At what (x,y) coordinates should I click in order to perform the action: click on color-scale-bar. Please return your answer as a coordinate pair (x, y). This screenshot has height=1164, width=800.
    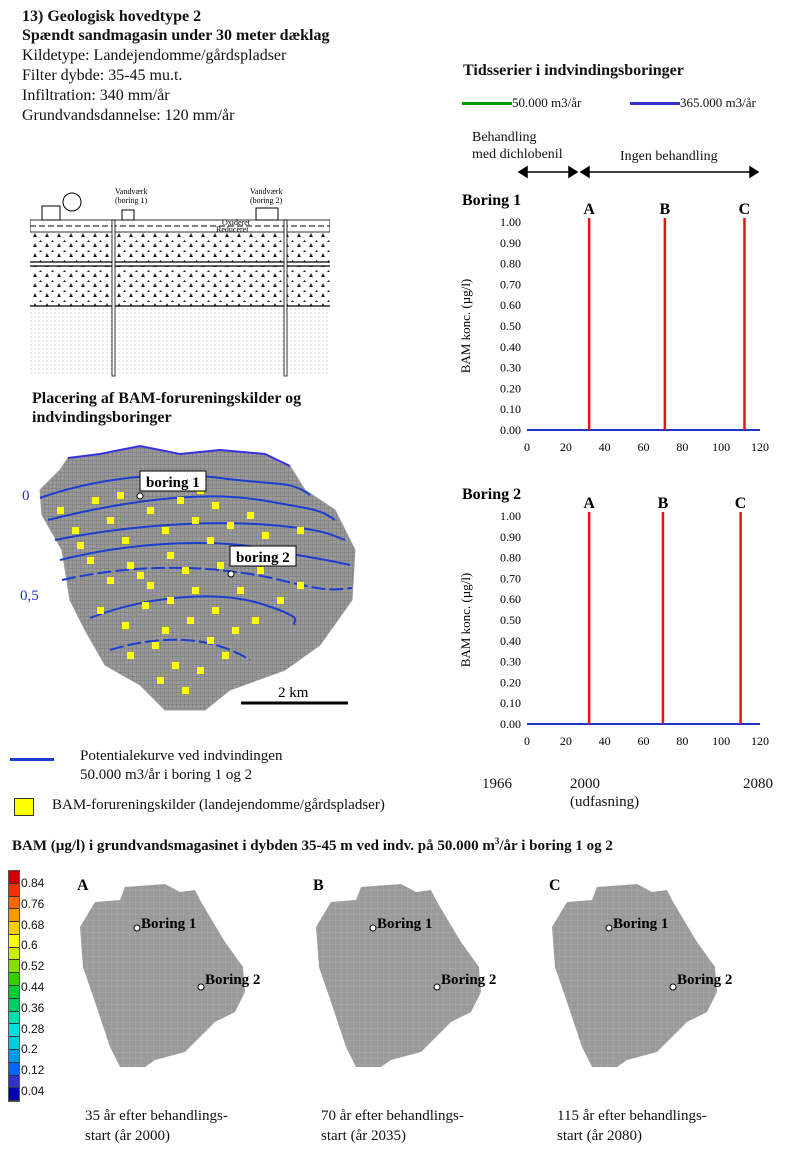
    Looking at the image, I should click on (14, 986).